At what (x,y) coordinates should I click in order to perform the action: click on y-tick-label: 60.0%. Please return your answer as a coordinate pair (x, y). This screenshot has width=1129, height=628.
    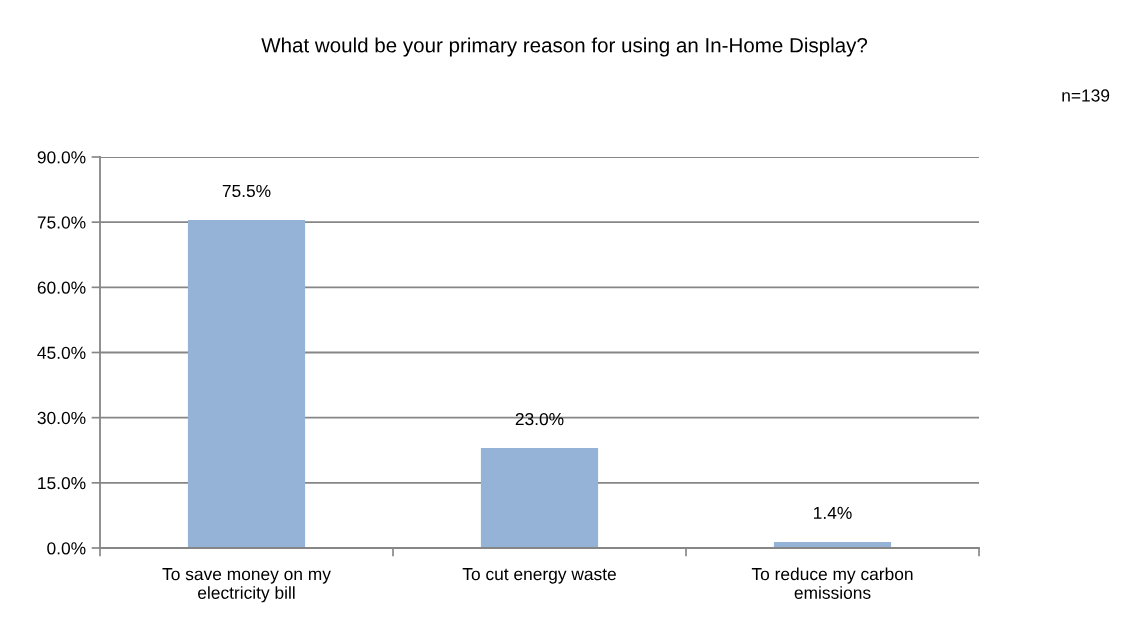
    Looking at the image, I should click on (61, 287).